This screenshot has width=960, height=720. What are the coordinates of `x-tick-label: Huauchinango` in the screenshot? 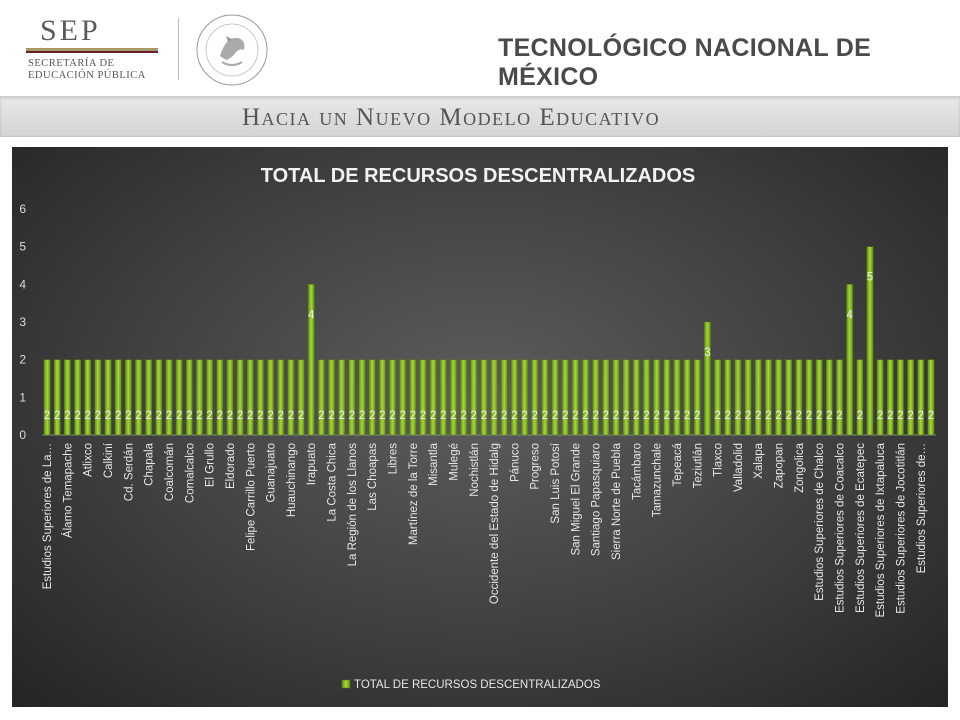 It's located at (292, 480).